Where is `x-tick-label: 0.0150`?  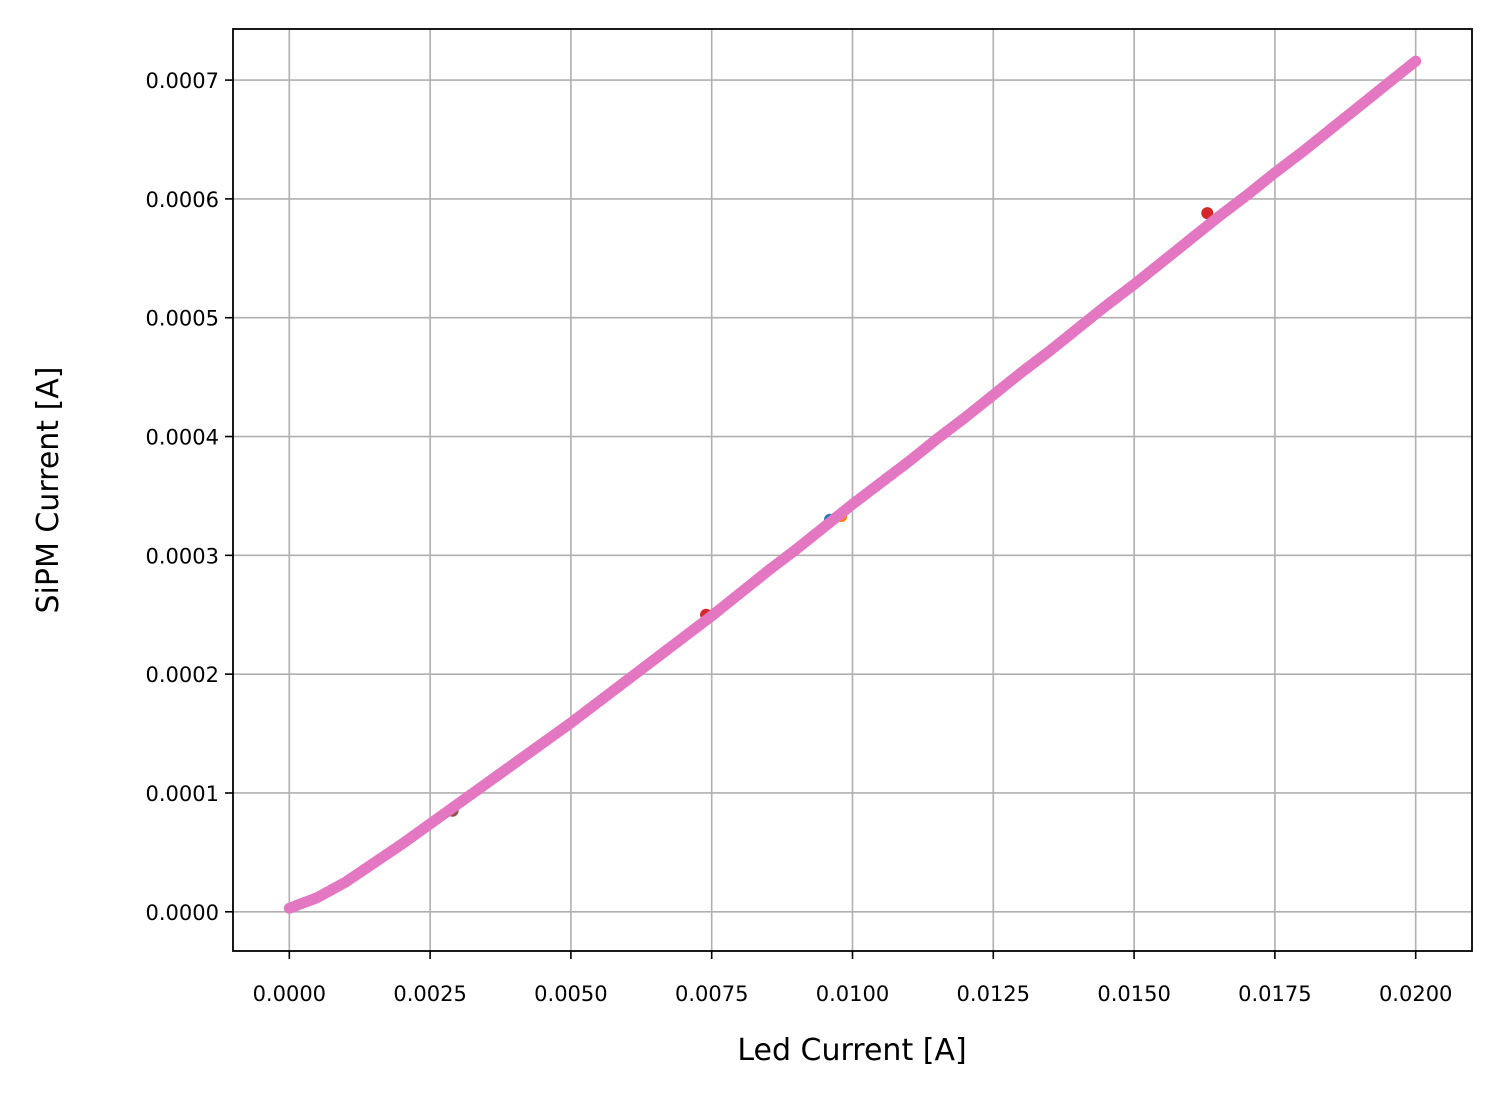
x-tick-label: 0.0150 is located at coordinates (1133, 994).